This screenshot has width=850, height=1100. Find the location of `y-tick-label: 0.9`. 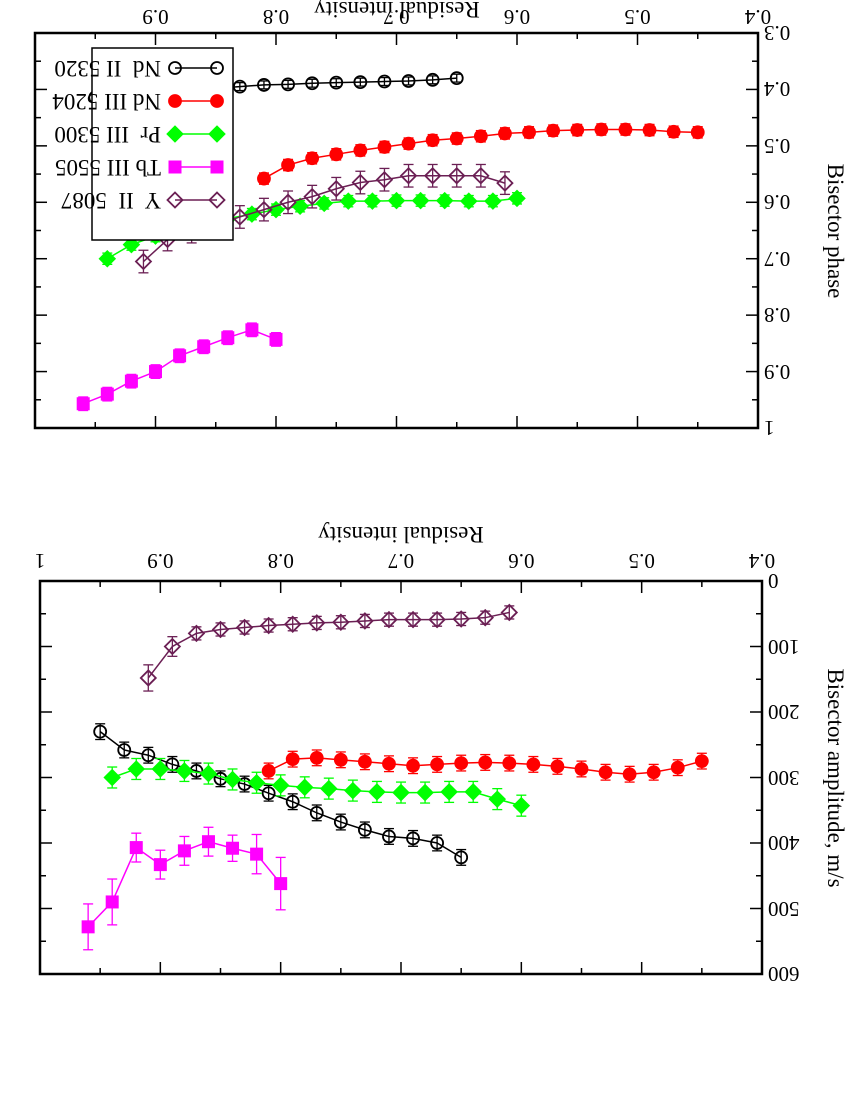

y-tick-label: 0.9 is located at coordinates (777, 372).